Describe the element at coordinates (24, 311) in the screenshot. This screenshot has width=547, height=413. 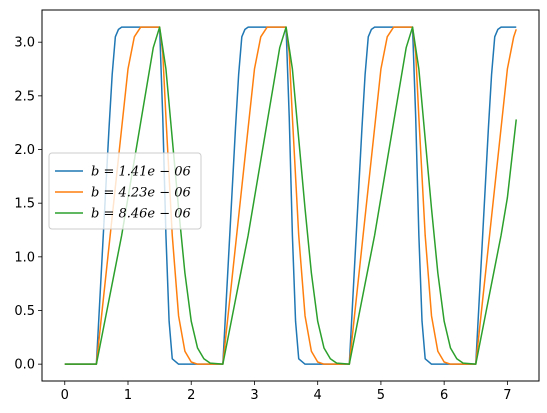
I see `y-tick-label: 0.5` at that location.